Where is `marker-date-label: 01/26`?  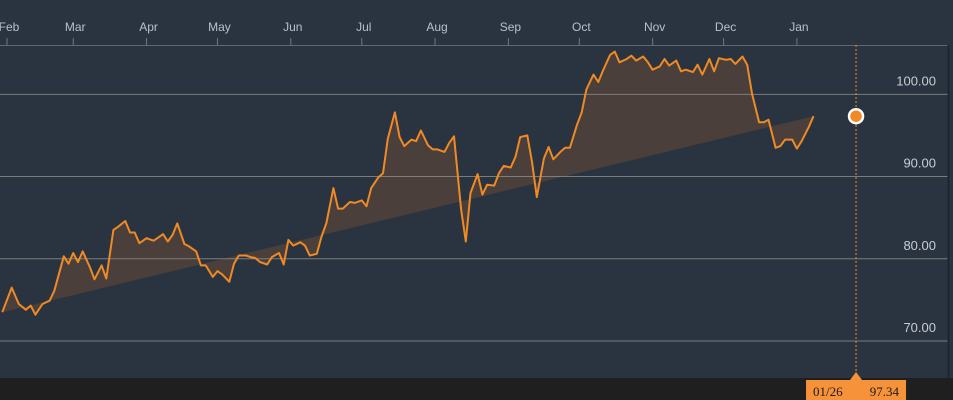 marker-date-label: 01/26 is located at coordinates (828, 391).